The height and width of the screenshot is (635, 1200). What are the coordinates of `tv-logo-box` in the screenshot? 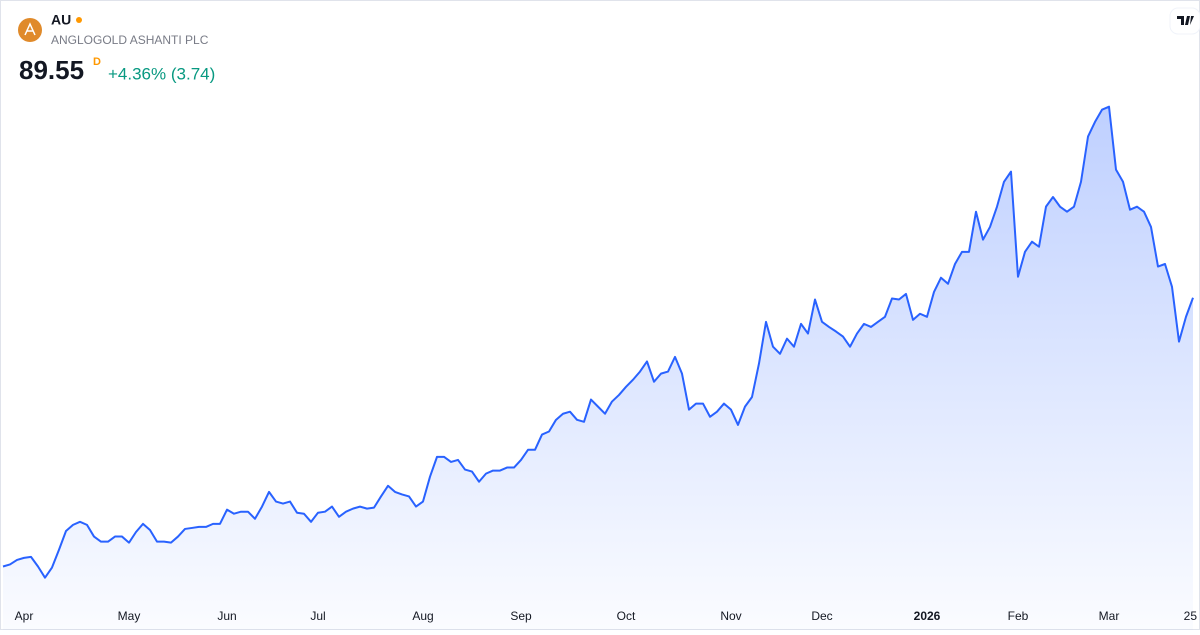 It's located at (1184, 21).